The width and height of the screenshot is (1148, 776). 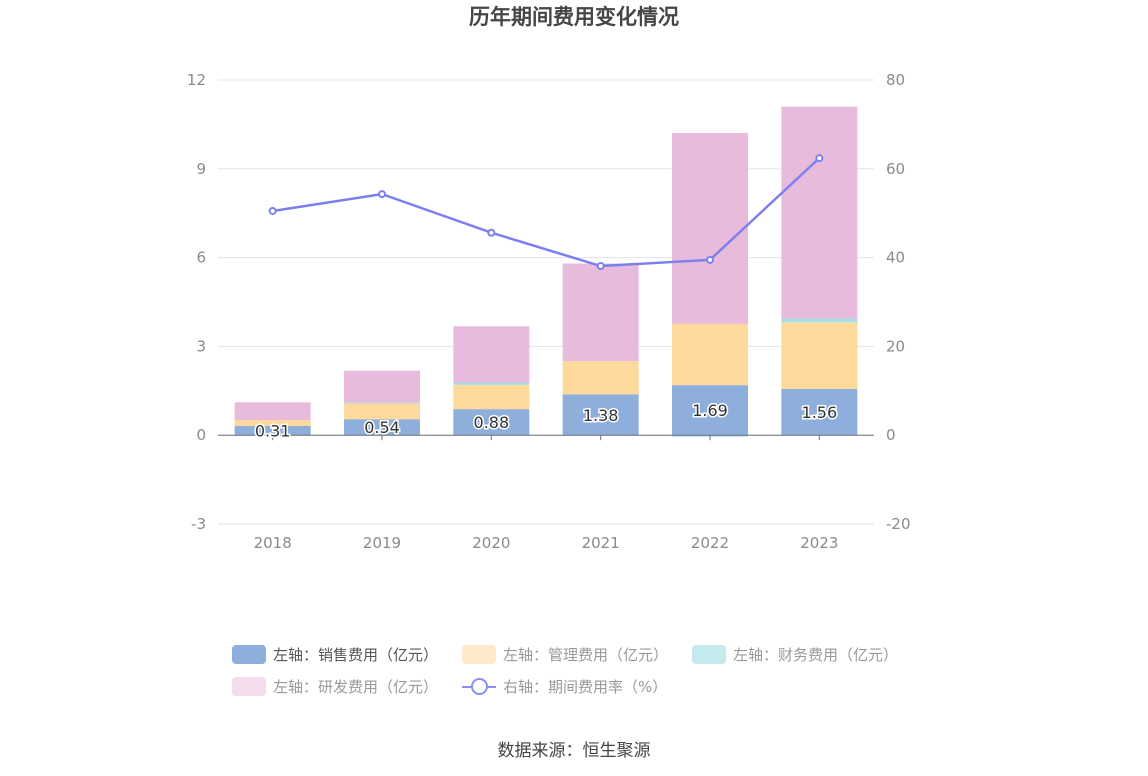 I want to click on legend-label-sales: 左轴：销售费用（亿元）, so click(x=356, y=654).